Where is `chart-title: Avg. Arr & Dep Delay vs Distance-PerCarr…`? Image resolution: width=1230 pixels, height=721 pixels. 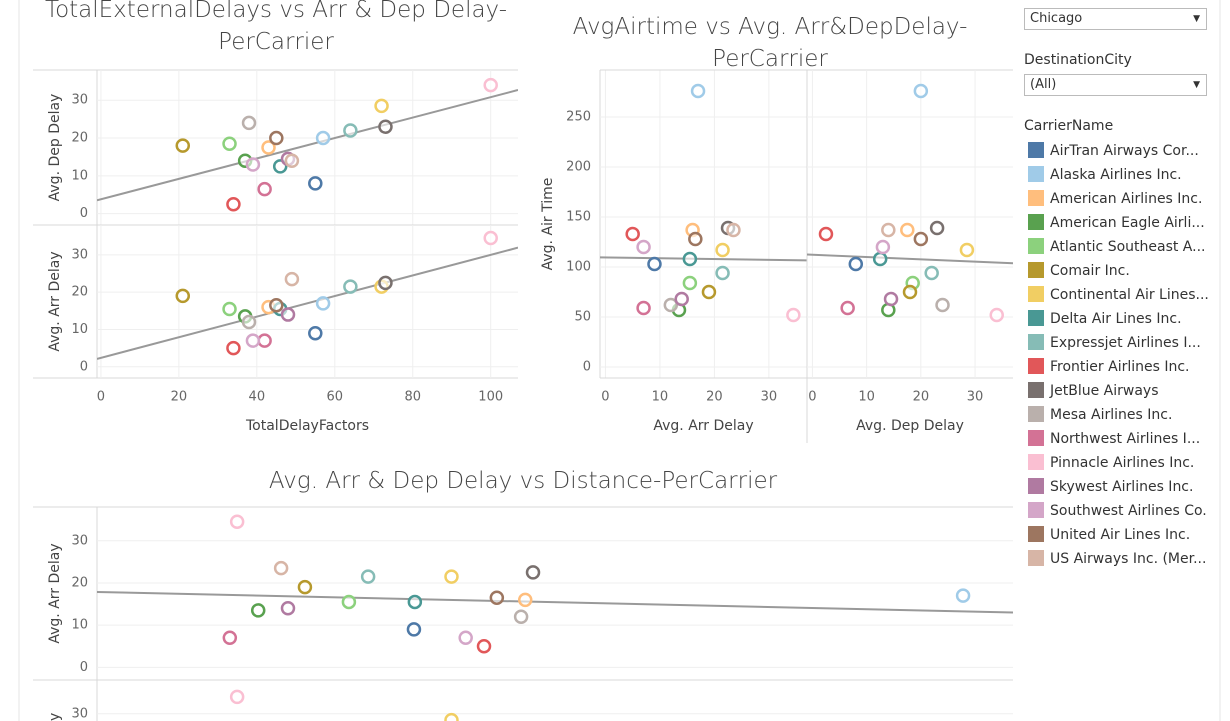
chart-title: Avg. Arr & Dep Delay vs Distance-PerCarr… is located at coordinates (523, 481).